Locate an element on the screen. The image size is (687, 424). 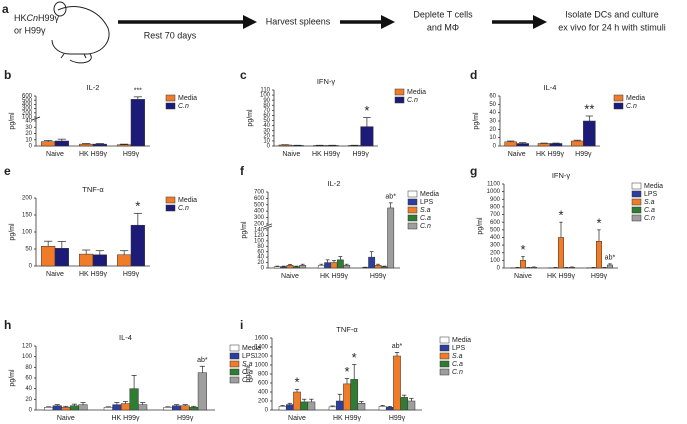
panel-label: a is located at coordinates (5, 9).